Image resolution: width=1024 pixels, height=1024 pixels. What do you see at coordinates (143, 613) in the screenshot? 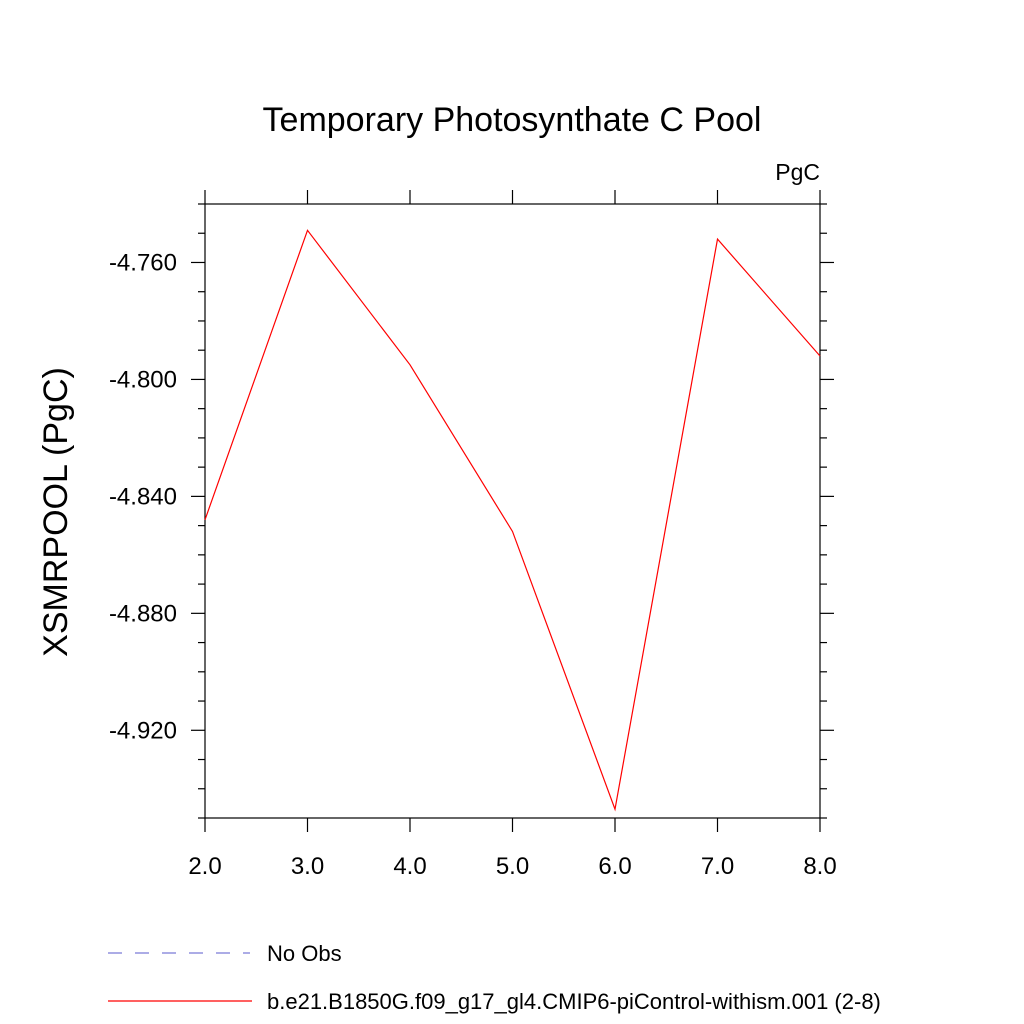
I see `y-tick-label: -4.880` at bounding box center [143, 613].